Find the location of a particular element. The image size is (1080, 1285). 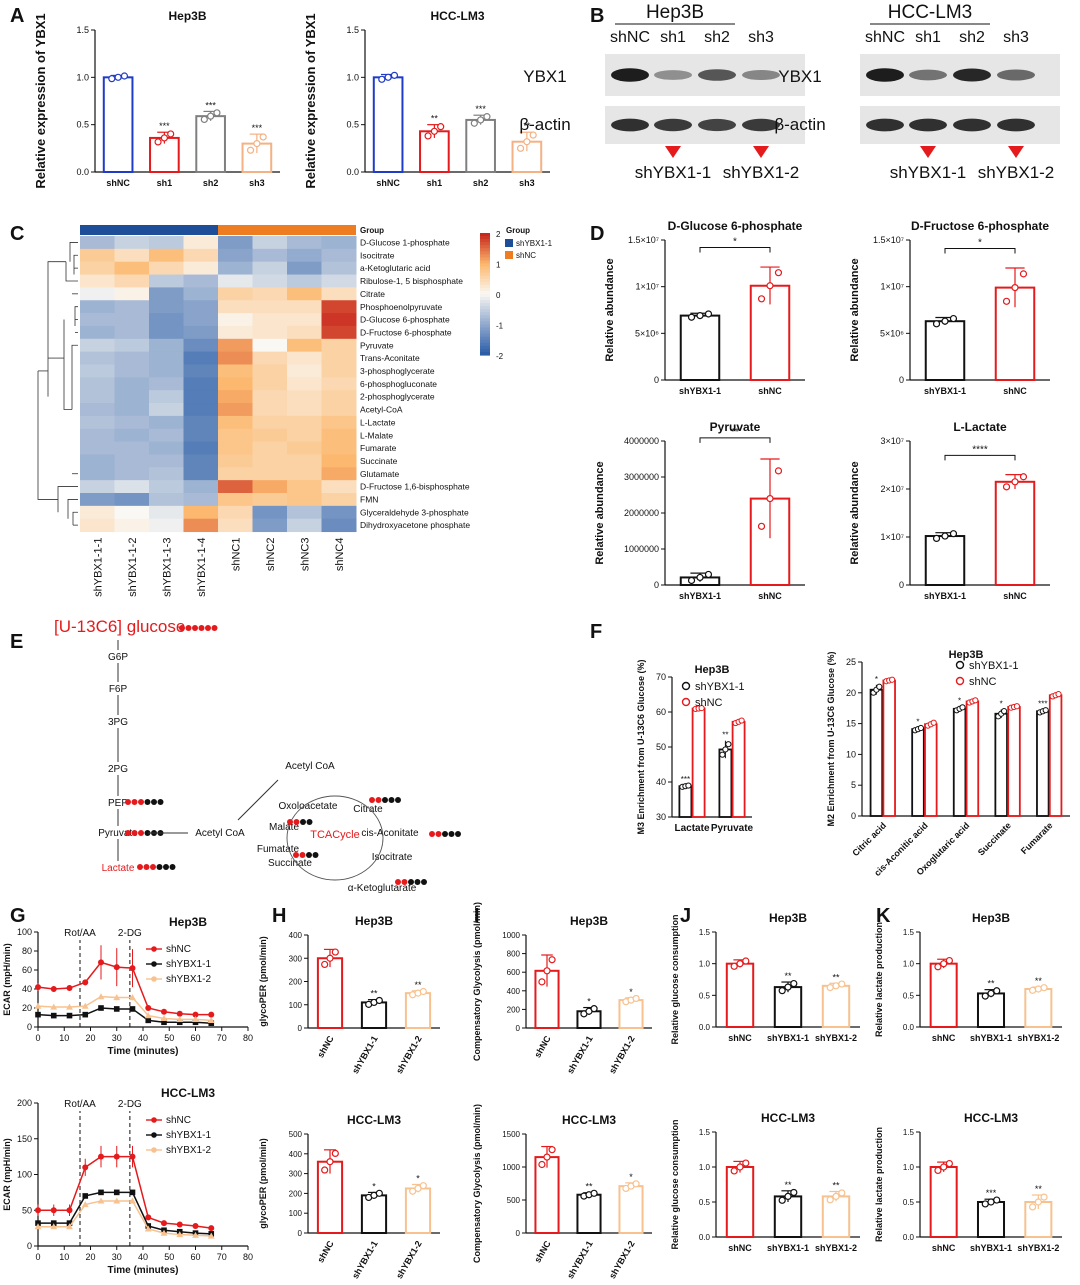

category-label: shYBX1-1 is located at coordinates (991, 1248).